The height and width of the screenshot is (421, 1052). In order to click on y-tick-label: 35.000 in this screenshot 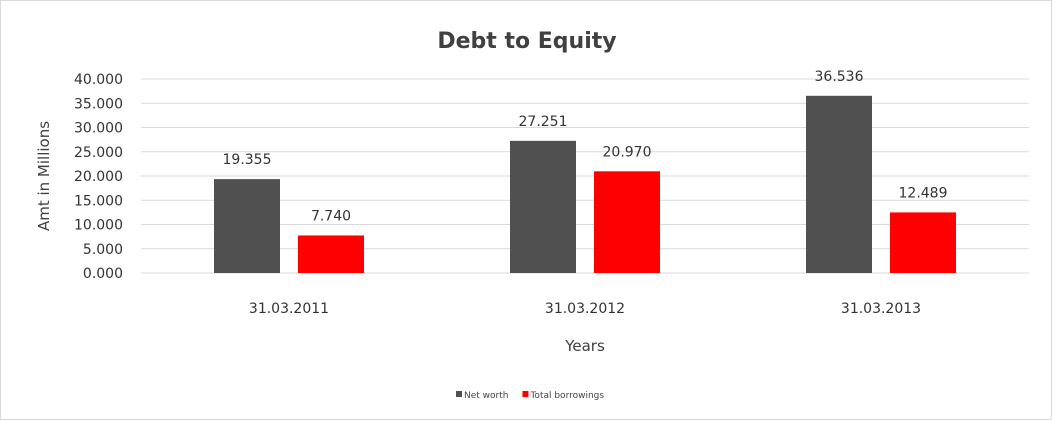, I will do `click(98, 104)`.